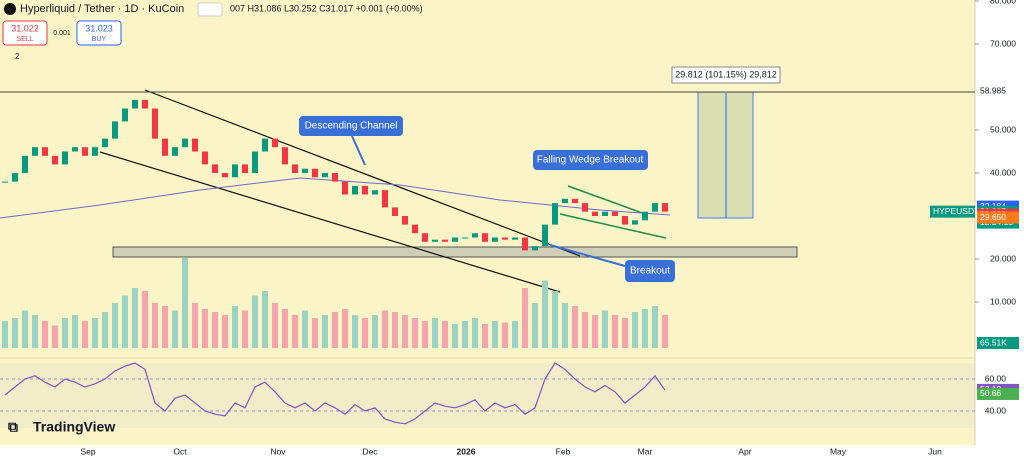  Describe the element at coordinates (180, 451) in the screenshot. I see `time-label: Oct` at that location.